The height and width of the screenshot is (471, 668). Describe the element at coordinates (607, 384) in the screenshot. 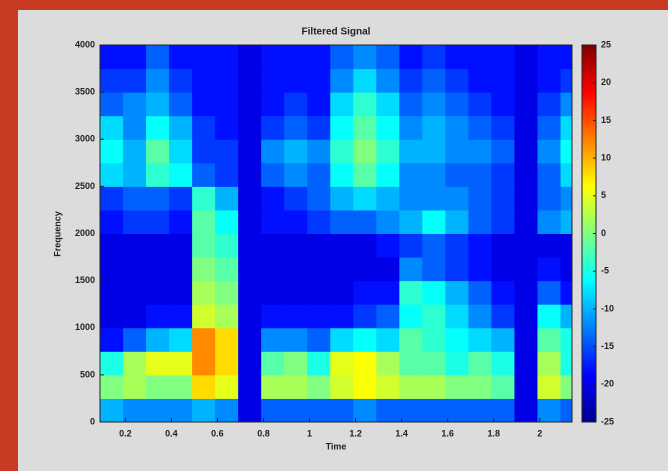

I see `colorbar-tick-label: -20` at that location.